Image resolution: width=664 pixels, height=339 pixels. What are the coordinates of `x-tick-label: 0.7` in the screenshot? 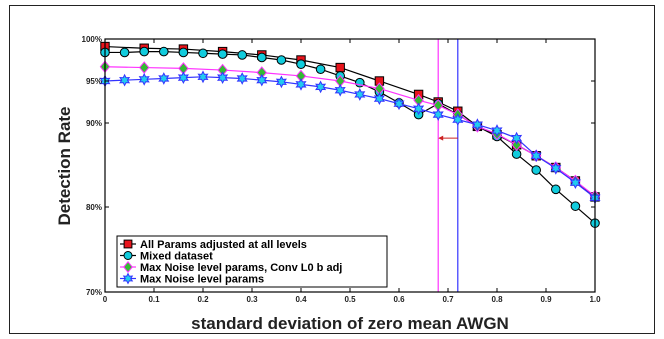 It's located at (448, 299).